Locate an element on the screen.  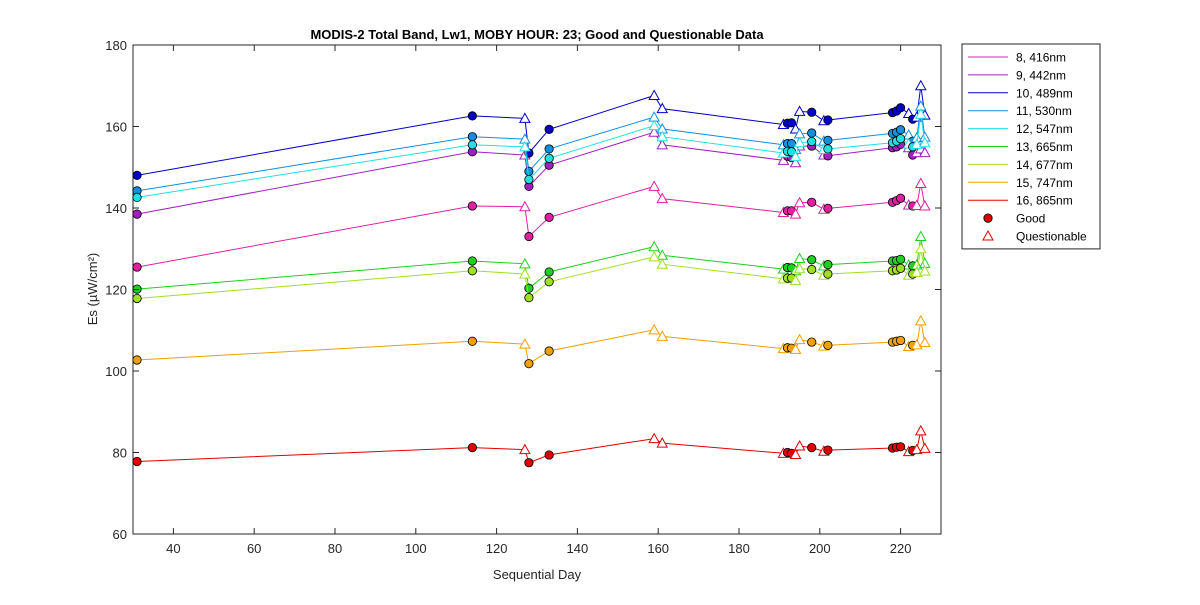
legend-series-label: 14, 677nm is located at coordinates (1044, 165).